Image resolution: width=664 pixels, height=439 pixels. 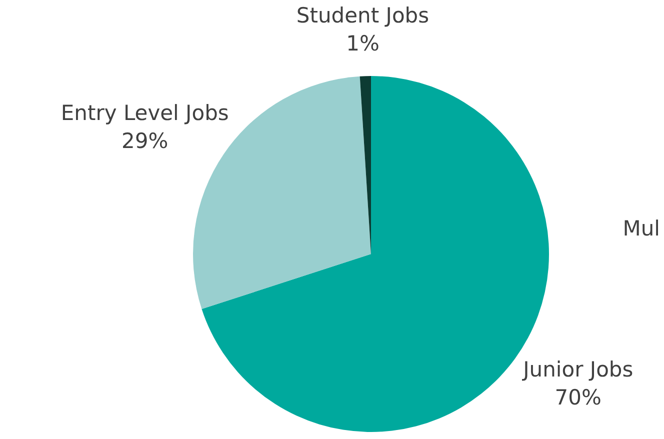 I want to click on data-label: 1%, so click(x=363, y=44).